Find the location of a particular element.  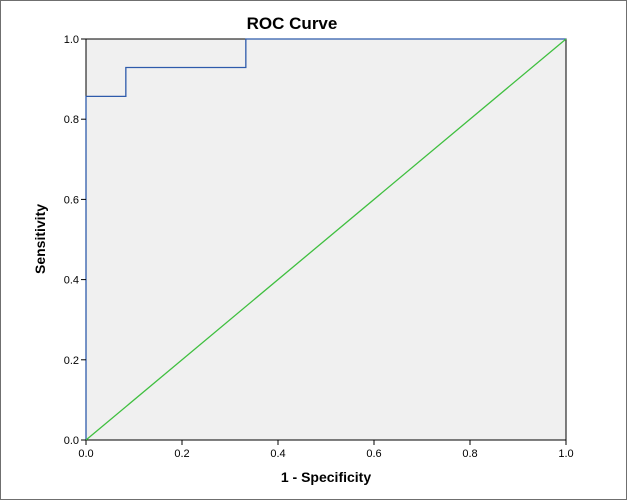

y-tick-label: 0.6 is located at coordinates (71, 200).